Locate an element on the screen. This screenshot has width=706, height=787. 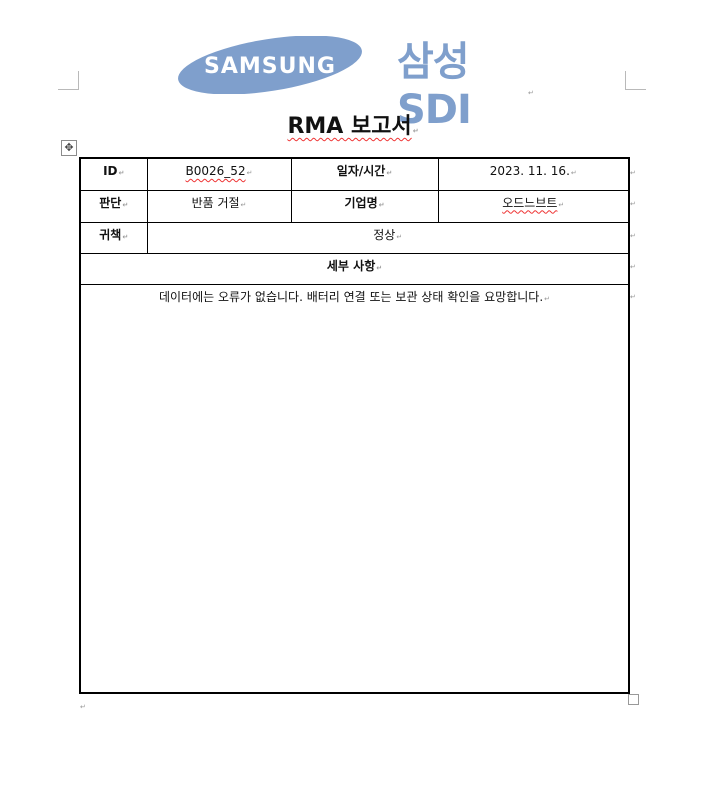
table-row: 세부 사항↵ is located at coordinates (354, 268).